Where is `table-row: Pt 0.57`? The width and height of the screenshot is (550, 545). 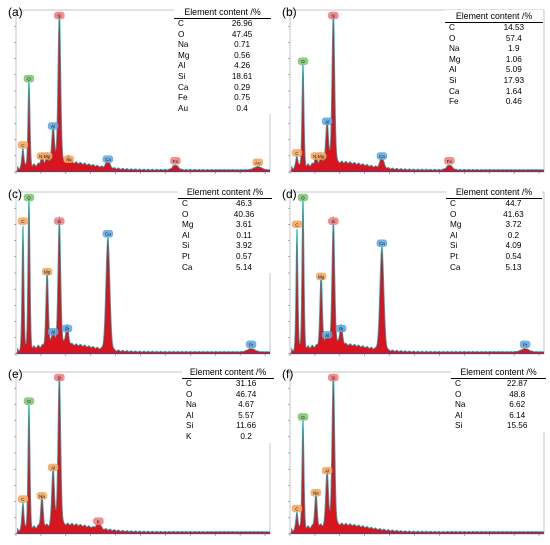
table-row: Pt 0.57 is located at coordinates (225, 257).